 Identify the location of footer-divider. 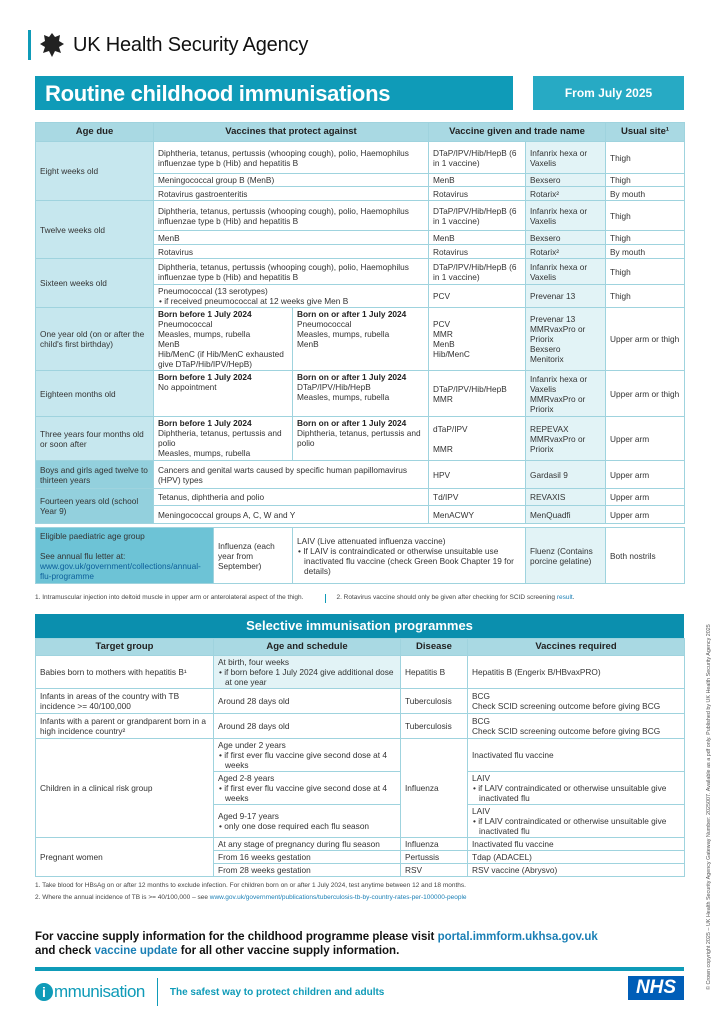
(359, 969).